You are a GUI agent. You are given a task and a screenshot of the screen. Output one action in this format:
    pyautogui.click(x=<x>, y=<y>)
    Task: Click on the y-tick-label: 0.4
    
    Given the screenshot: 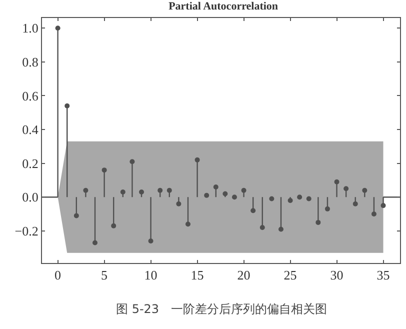 What is the action you would take?
    pyautogui.click(x=30, y=130)
    